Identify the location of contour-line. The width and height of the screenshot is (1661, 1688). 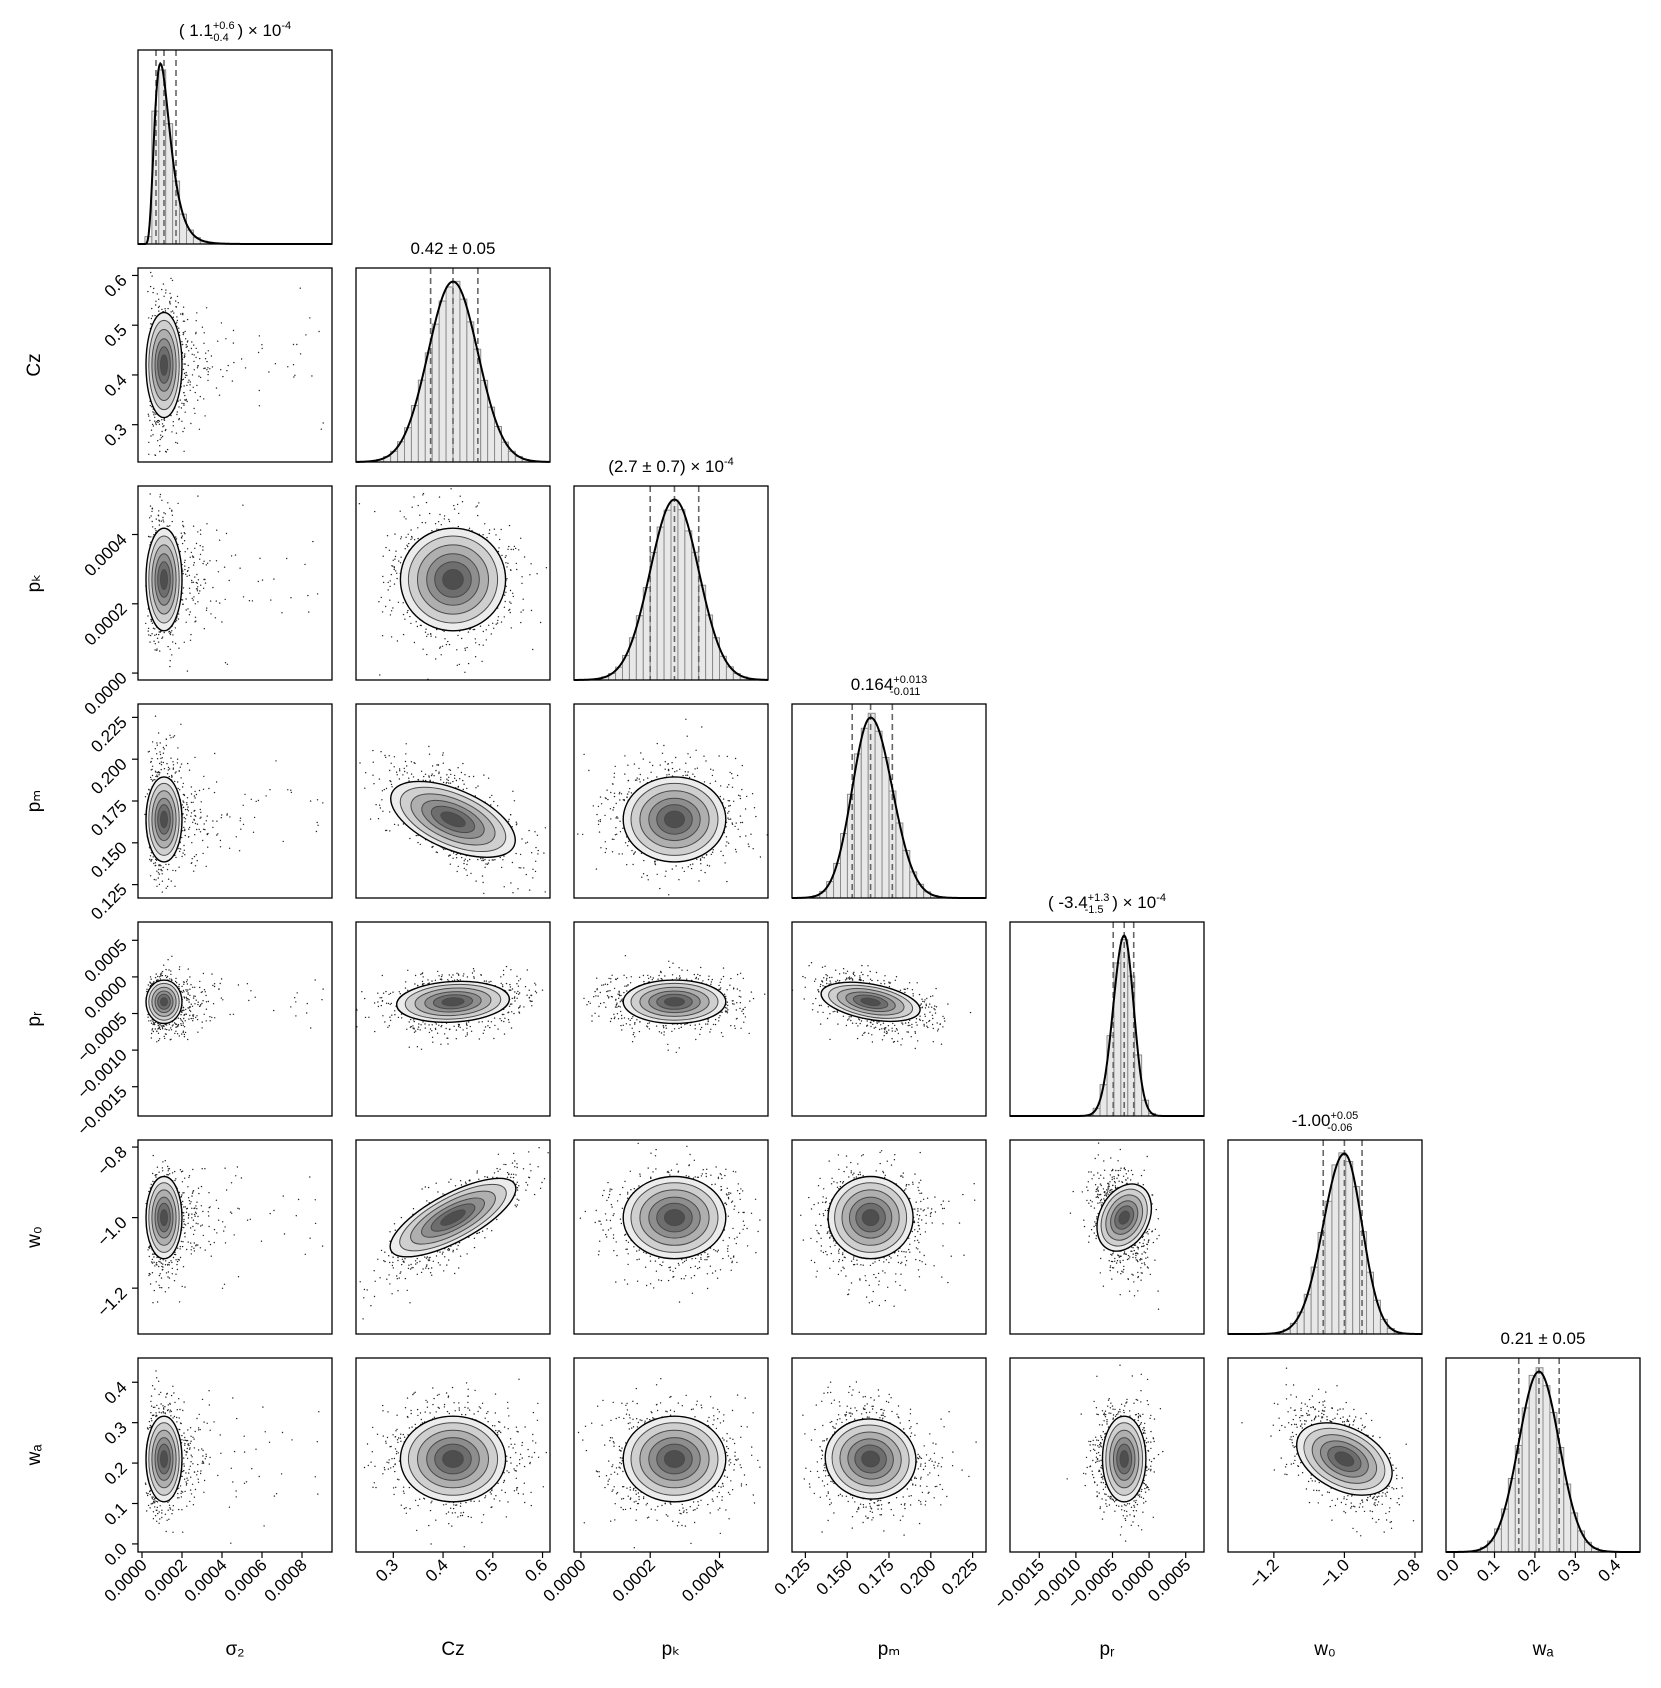
(164, 365).